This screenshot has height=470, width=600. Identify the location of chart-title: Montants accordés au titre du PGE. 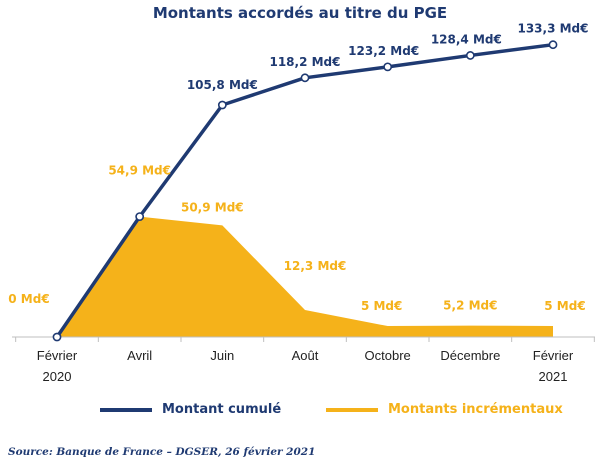
(300, 13).